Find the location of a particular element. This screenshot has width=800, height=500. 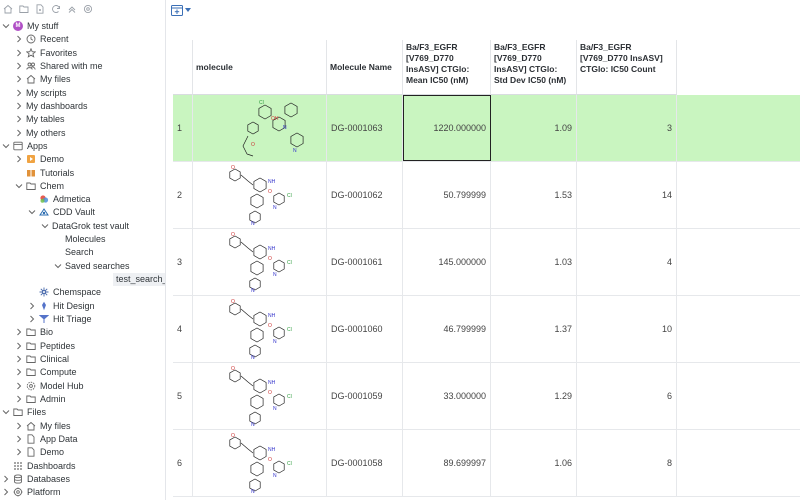

cell-mean: 50.799999 is located at coordinates (447, 195).